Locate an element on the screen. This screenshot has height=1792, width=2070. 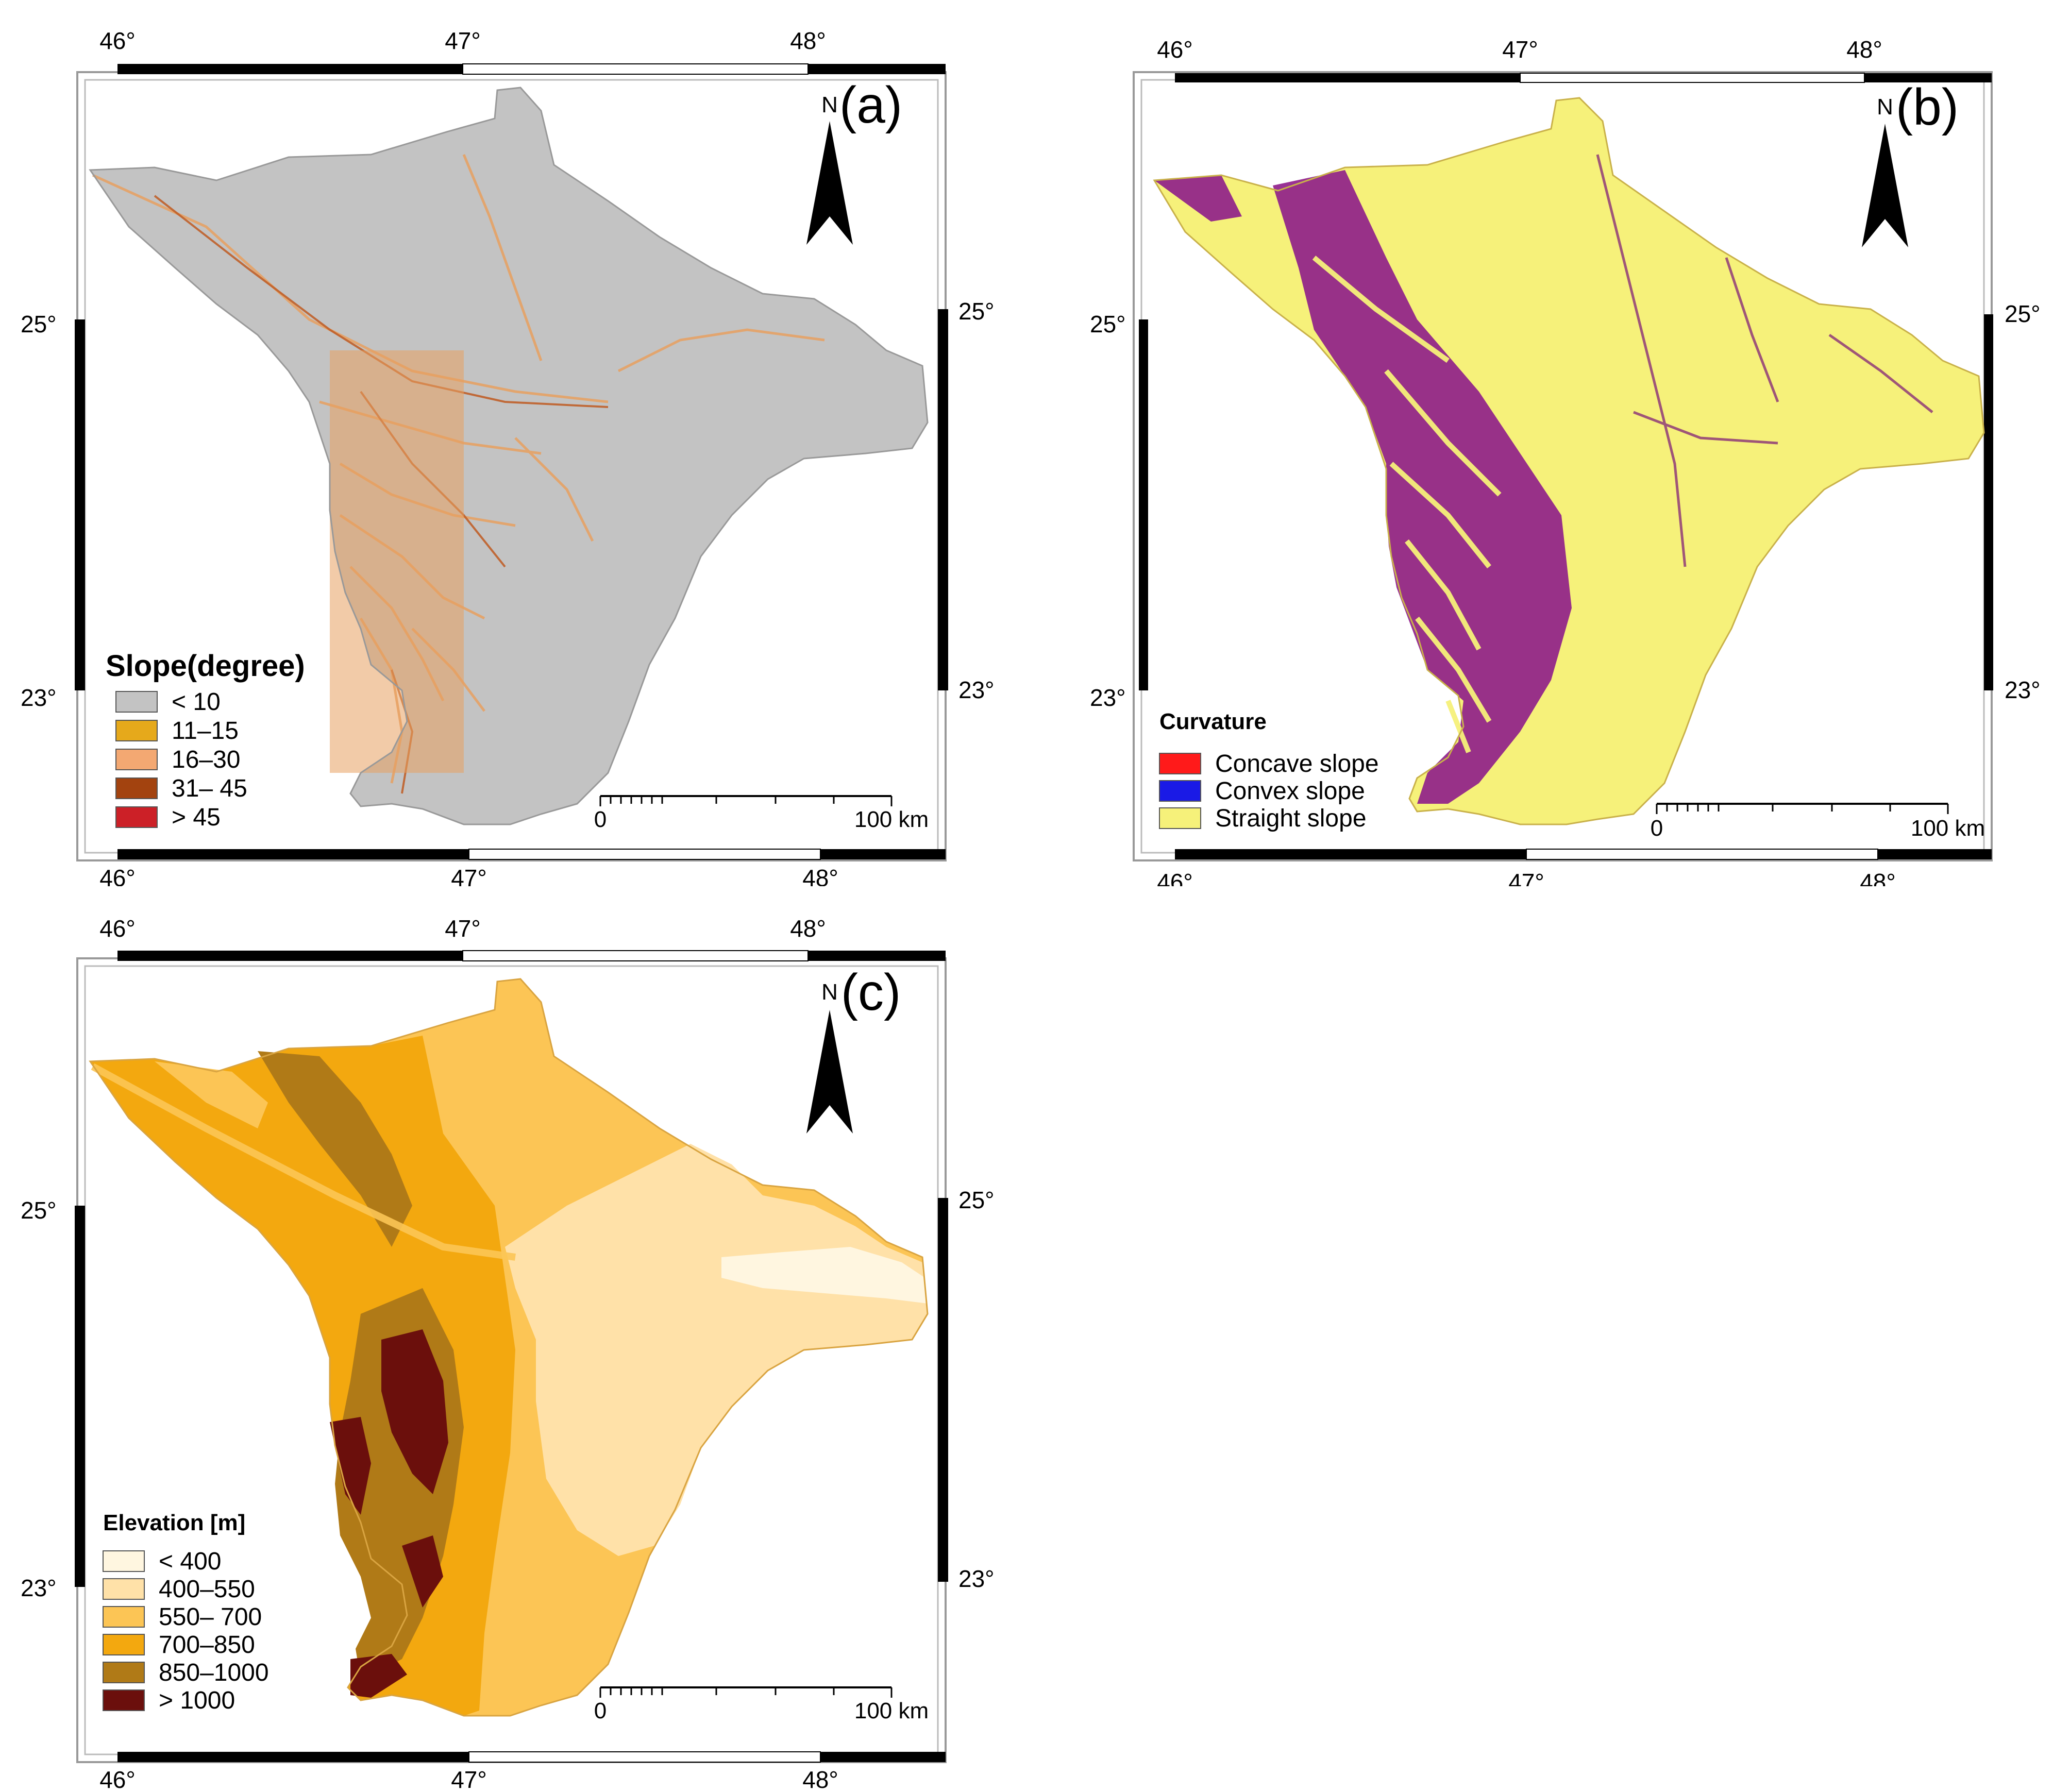
legend-item-label: 11–15 is located at coordinates (206, 731).